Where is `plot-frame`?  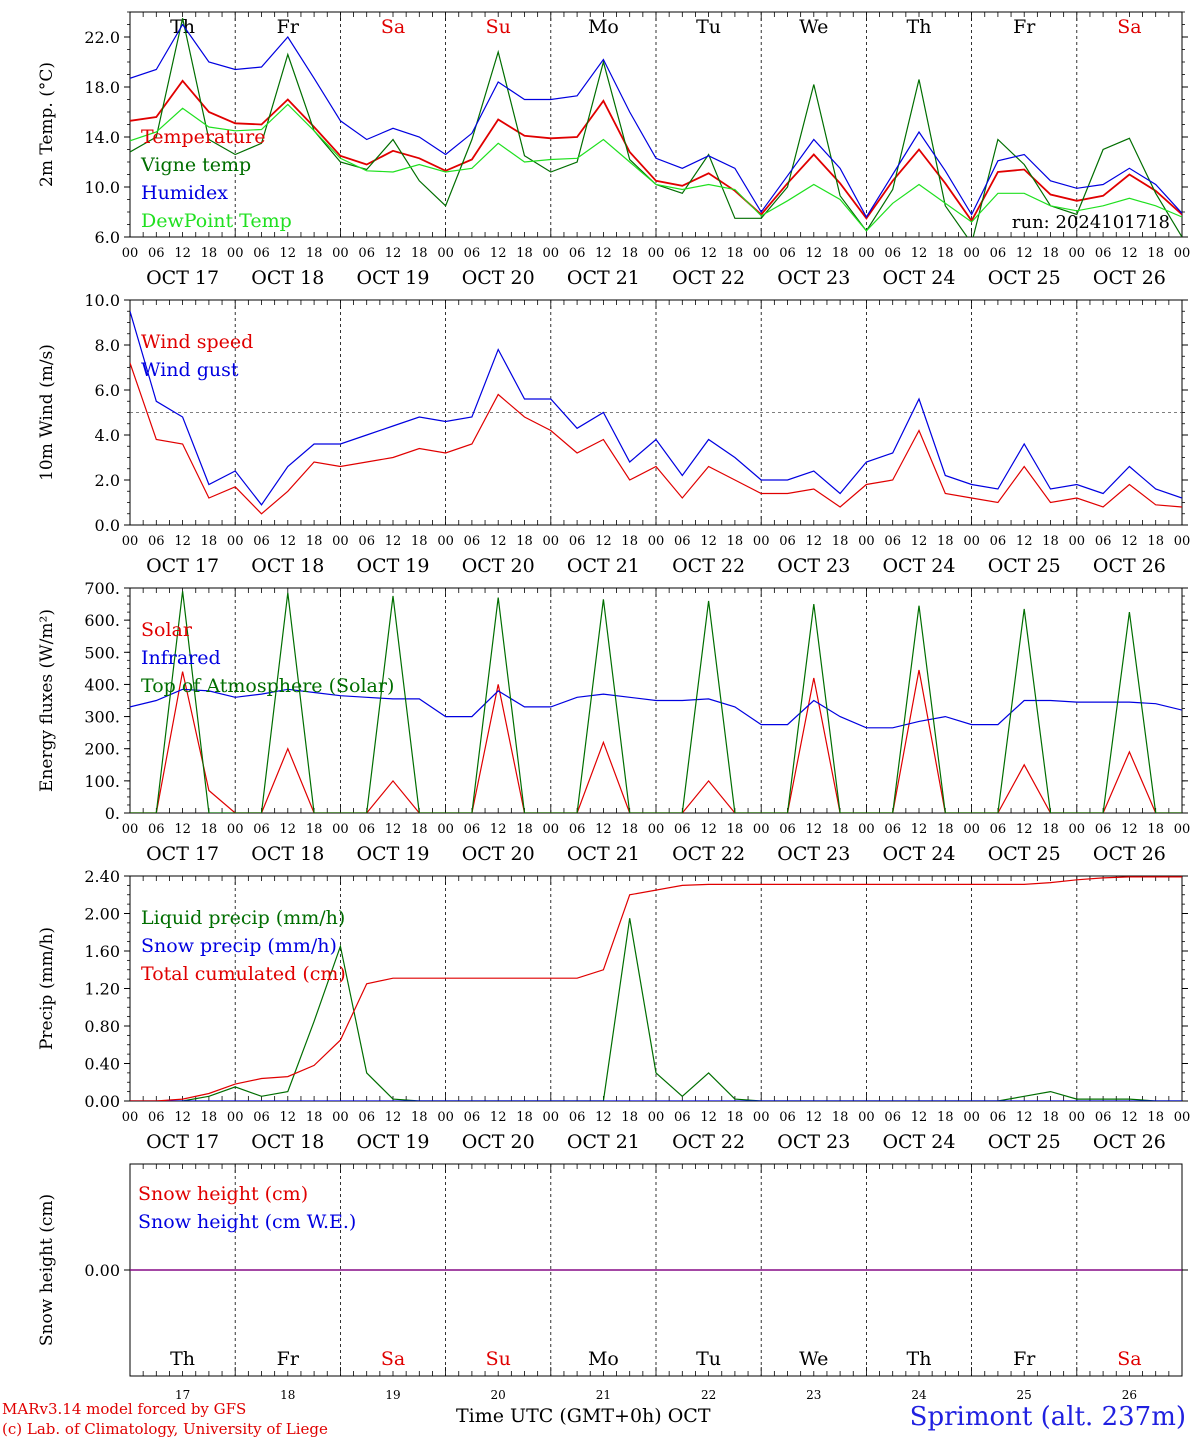
plot-frame is located at coordinates (656, 124).